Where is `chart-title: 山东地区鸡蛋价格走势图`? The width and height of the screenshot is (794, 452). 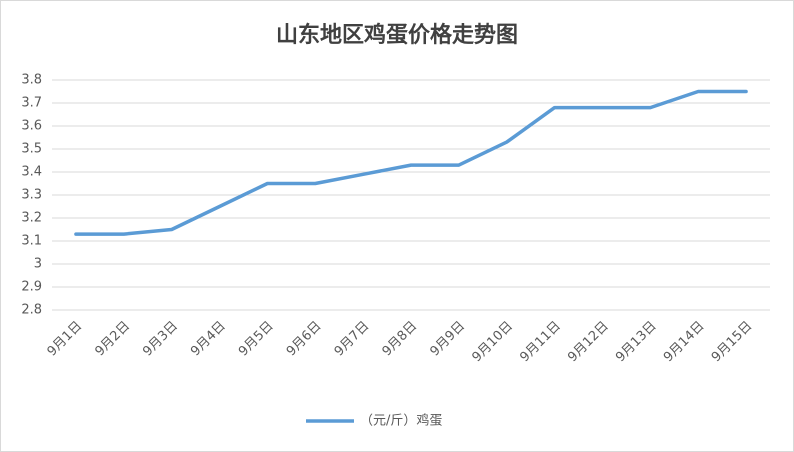 chart-title: 山东地区鸡蛋价格走势图 is located at coordinates (397, 35).